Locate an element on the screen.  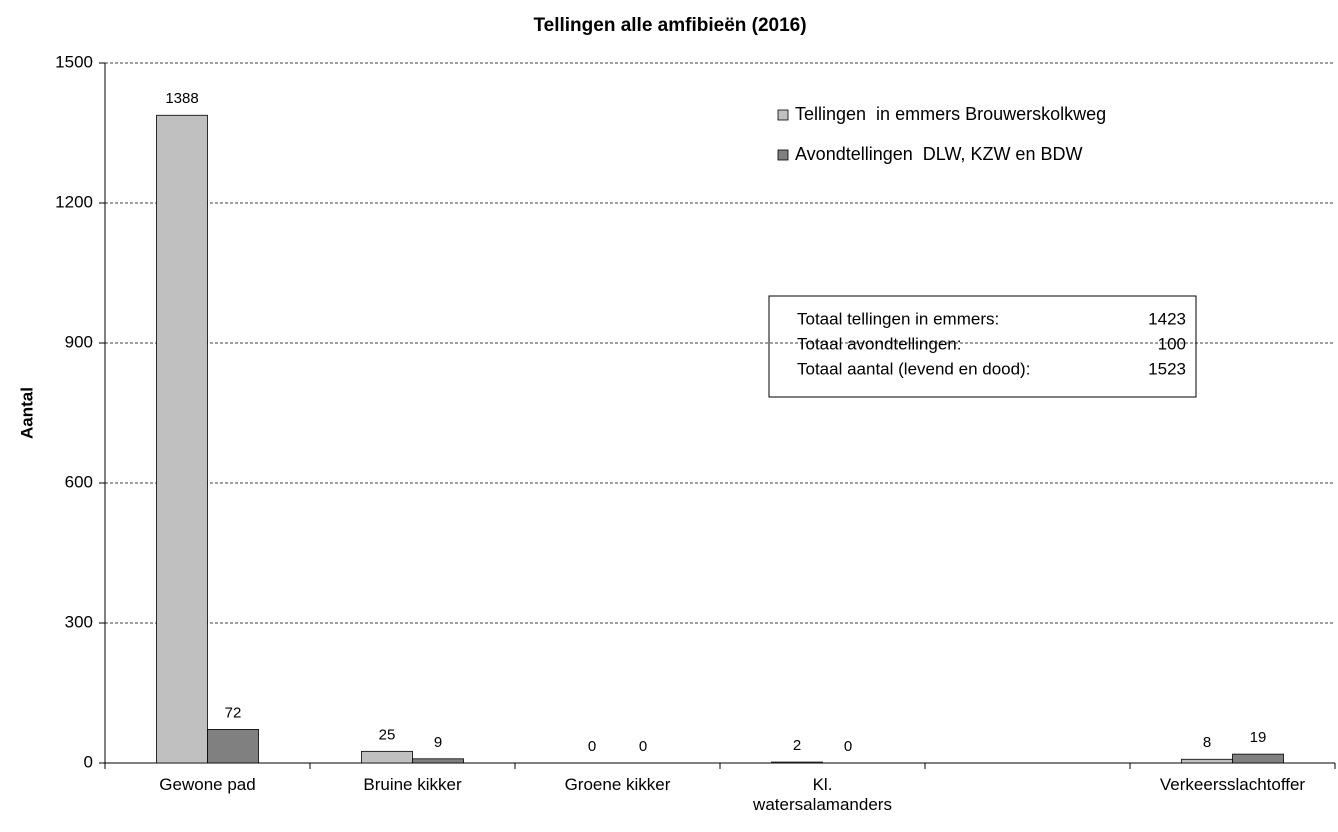
legend-label: Tellingen in emmers Brouwerskolkweg is located at coordinates (950, 114).